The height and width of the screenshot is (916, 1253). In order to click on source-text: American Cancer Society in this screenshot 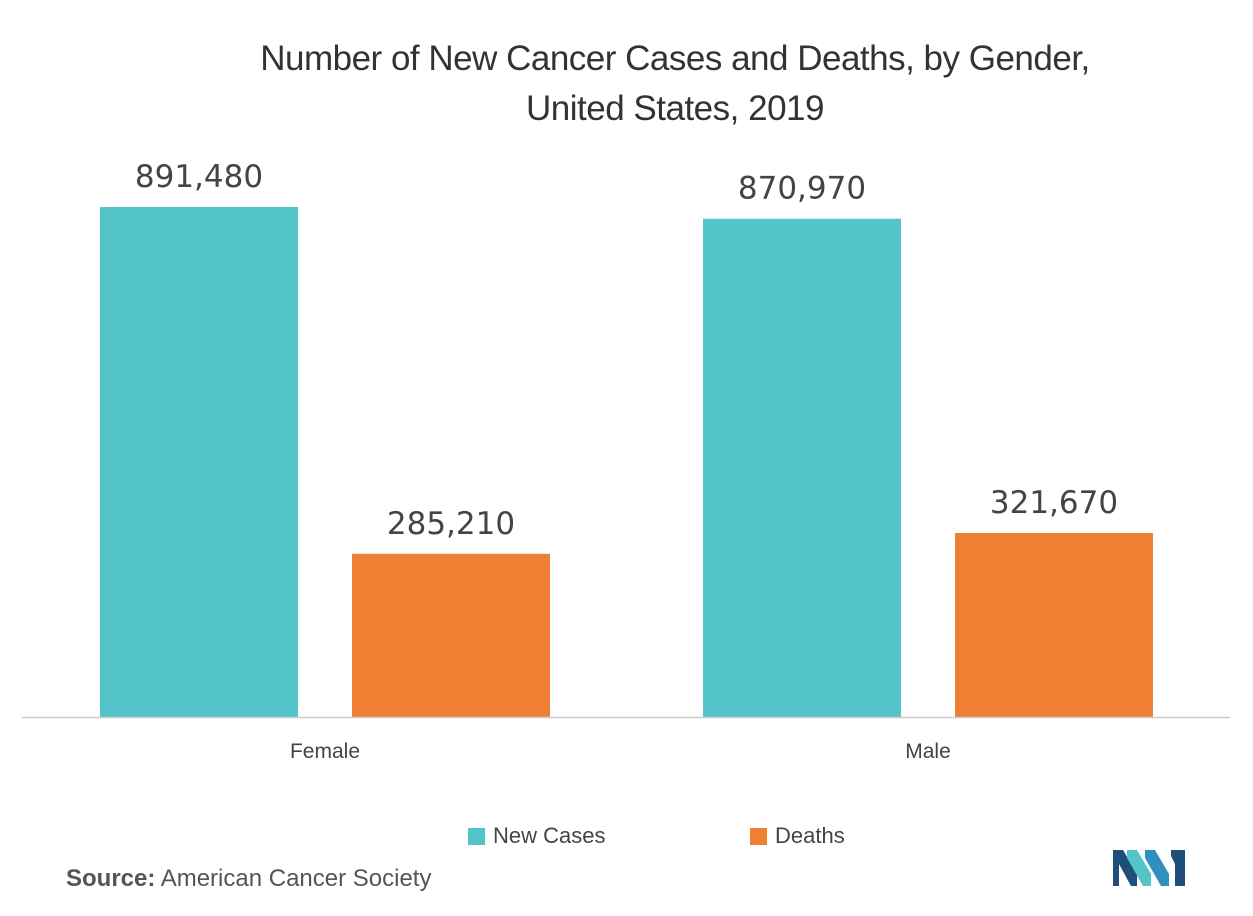, I will do `click(296, 878)`.